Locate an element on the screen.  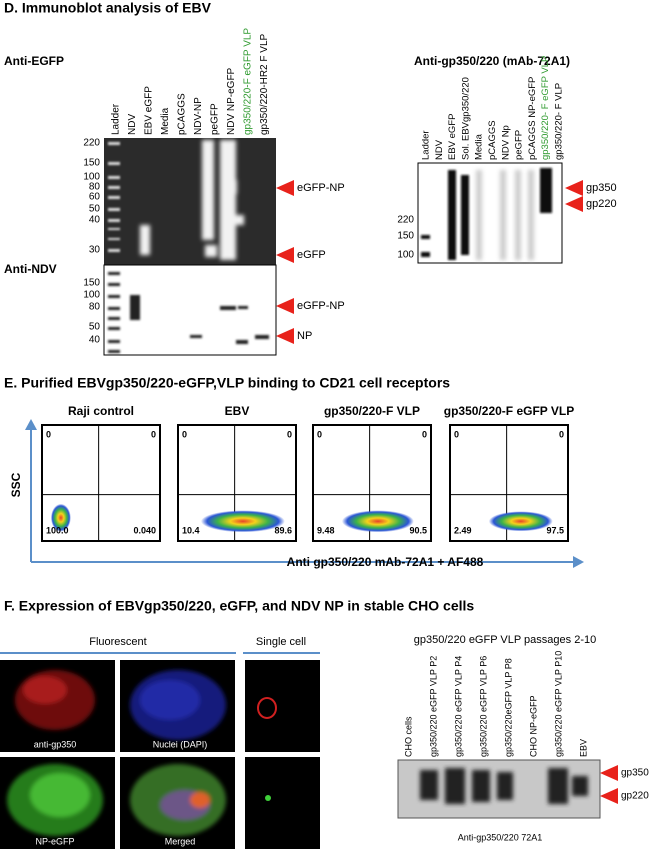
lane-label: gp350/220- F VLP is located at coordinates (559, 121).